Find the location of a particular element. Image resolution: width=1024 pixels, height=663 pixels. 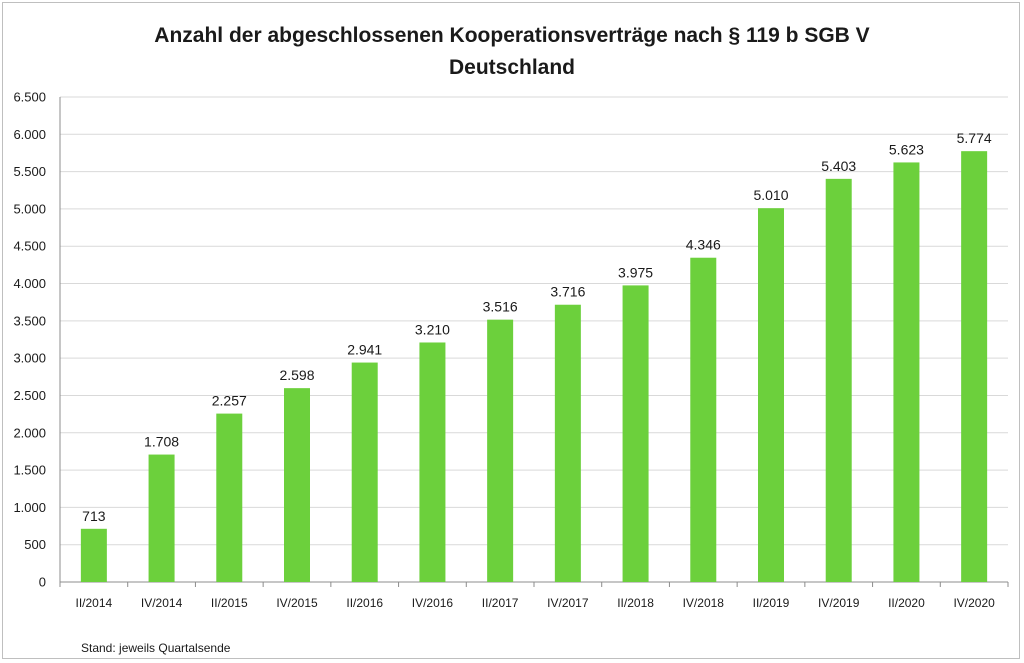

x-tick-label: IV/2014 is located at coordinates (162, 603).